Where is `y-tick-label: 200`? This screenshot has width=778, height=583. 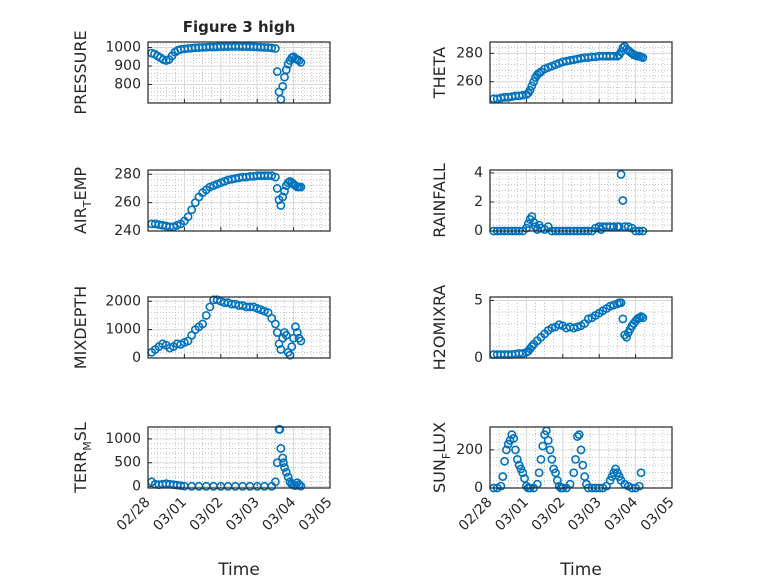
y-tick-label: 200 is located at coordinates (469, 450).